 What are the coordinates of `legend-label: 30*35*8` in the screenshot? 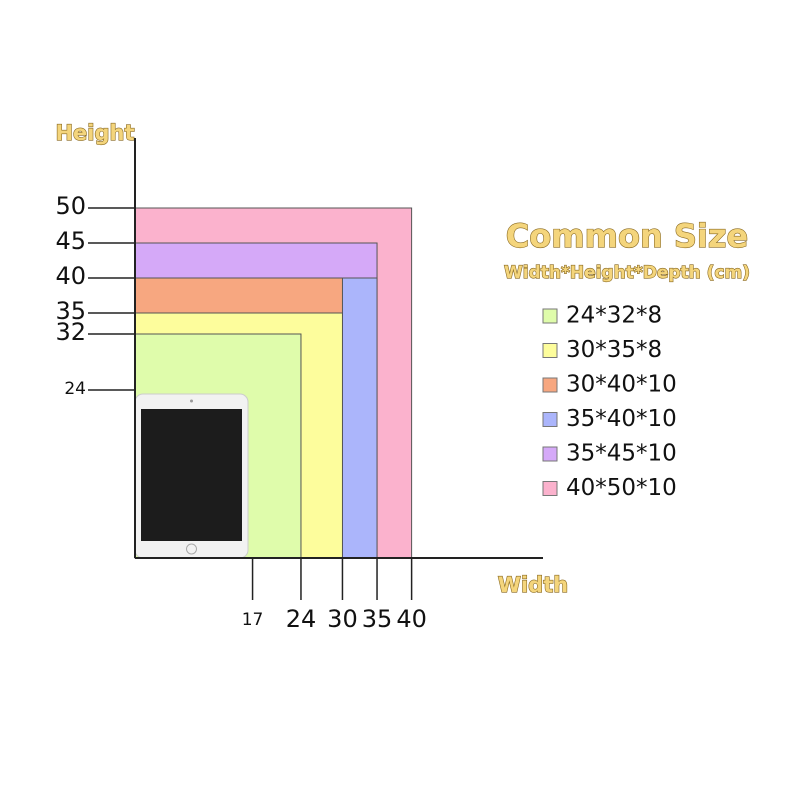 It's located at (614, 350).